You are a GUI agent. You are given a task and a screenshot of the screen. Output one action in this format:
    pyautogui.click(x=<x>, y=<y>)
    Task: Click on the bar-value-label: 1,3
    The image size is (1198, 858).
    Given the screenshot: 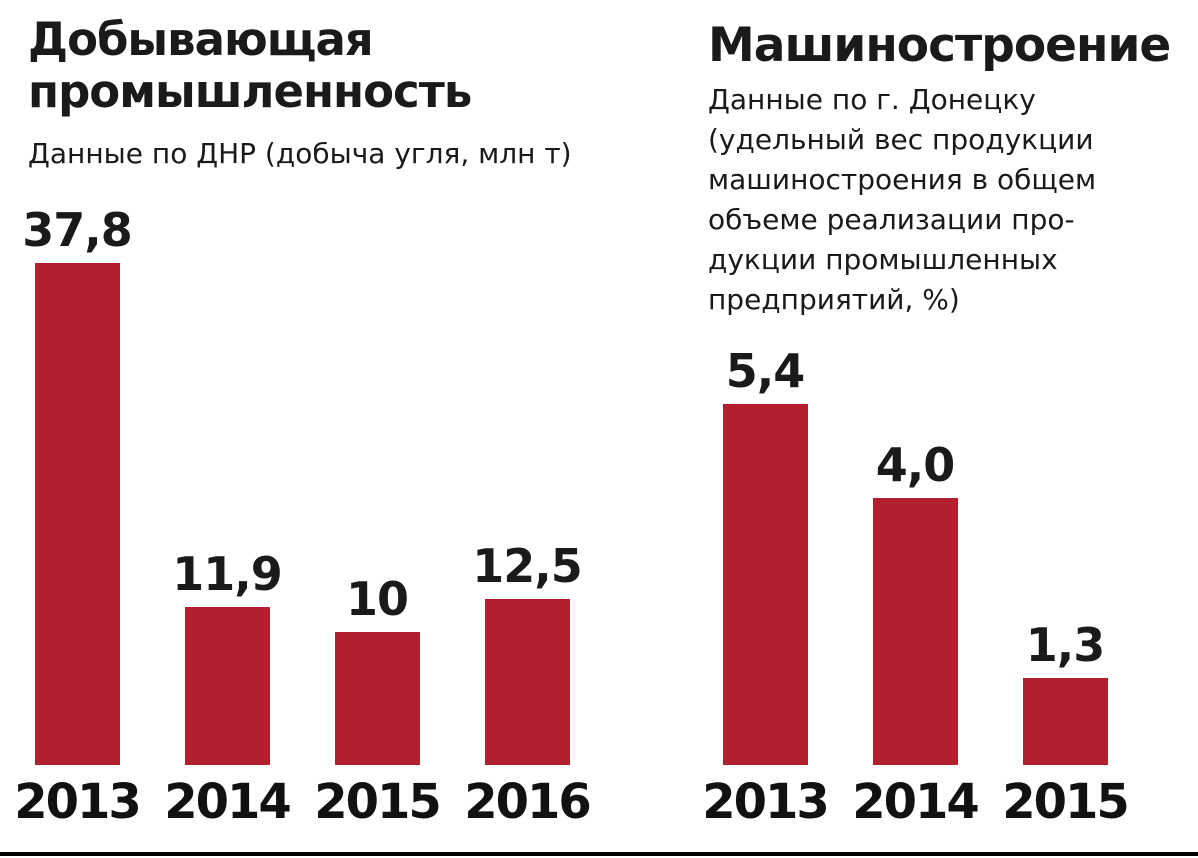 What is the action you would take?
    pyautogui.click(x=1065, y=645)
    